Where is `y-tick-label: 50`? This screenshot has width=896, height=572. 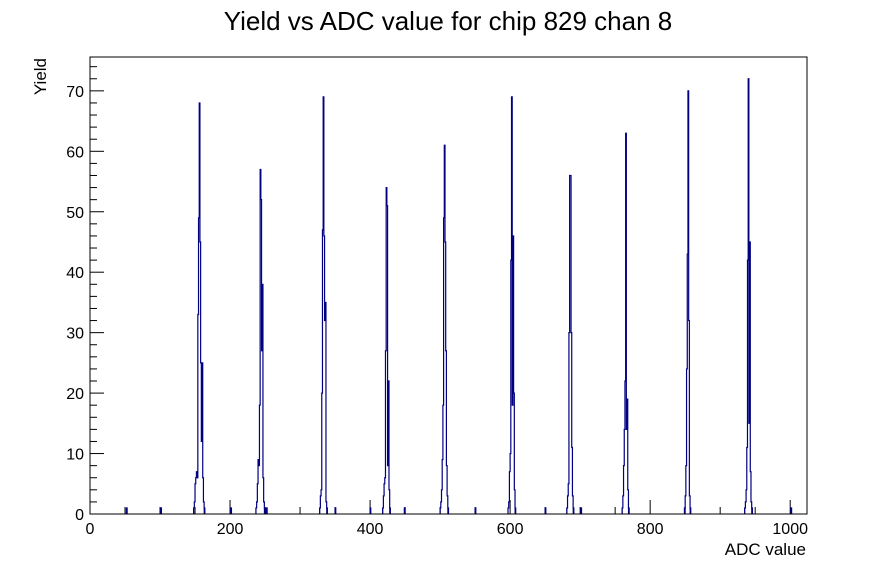 y-tick-label: 50 is located at coordinates (75, 213).